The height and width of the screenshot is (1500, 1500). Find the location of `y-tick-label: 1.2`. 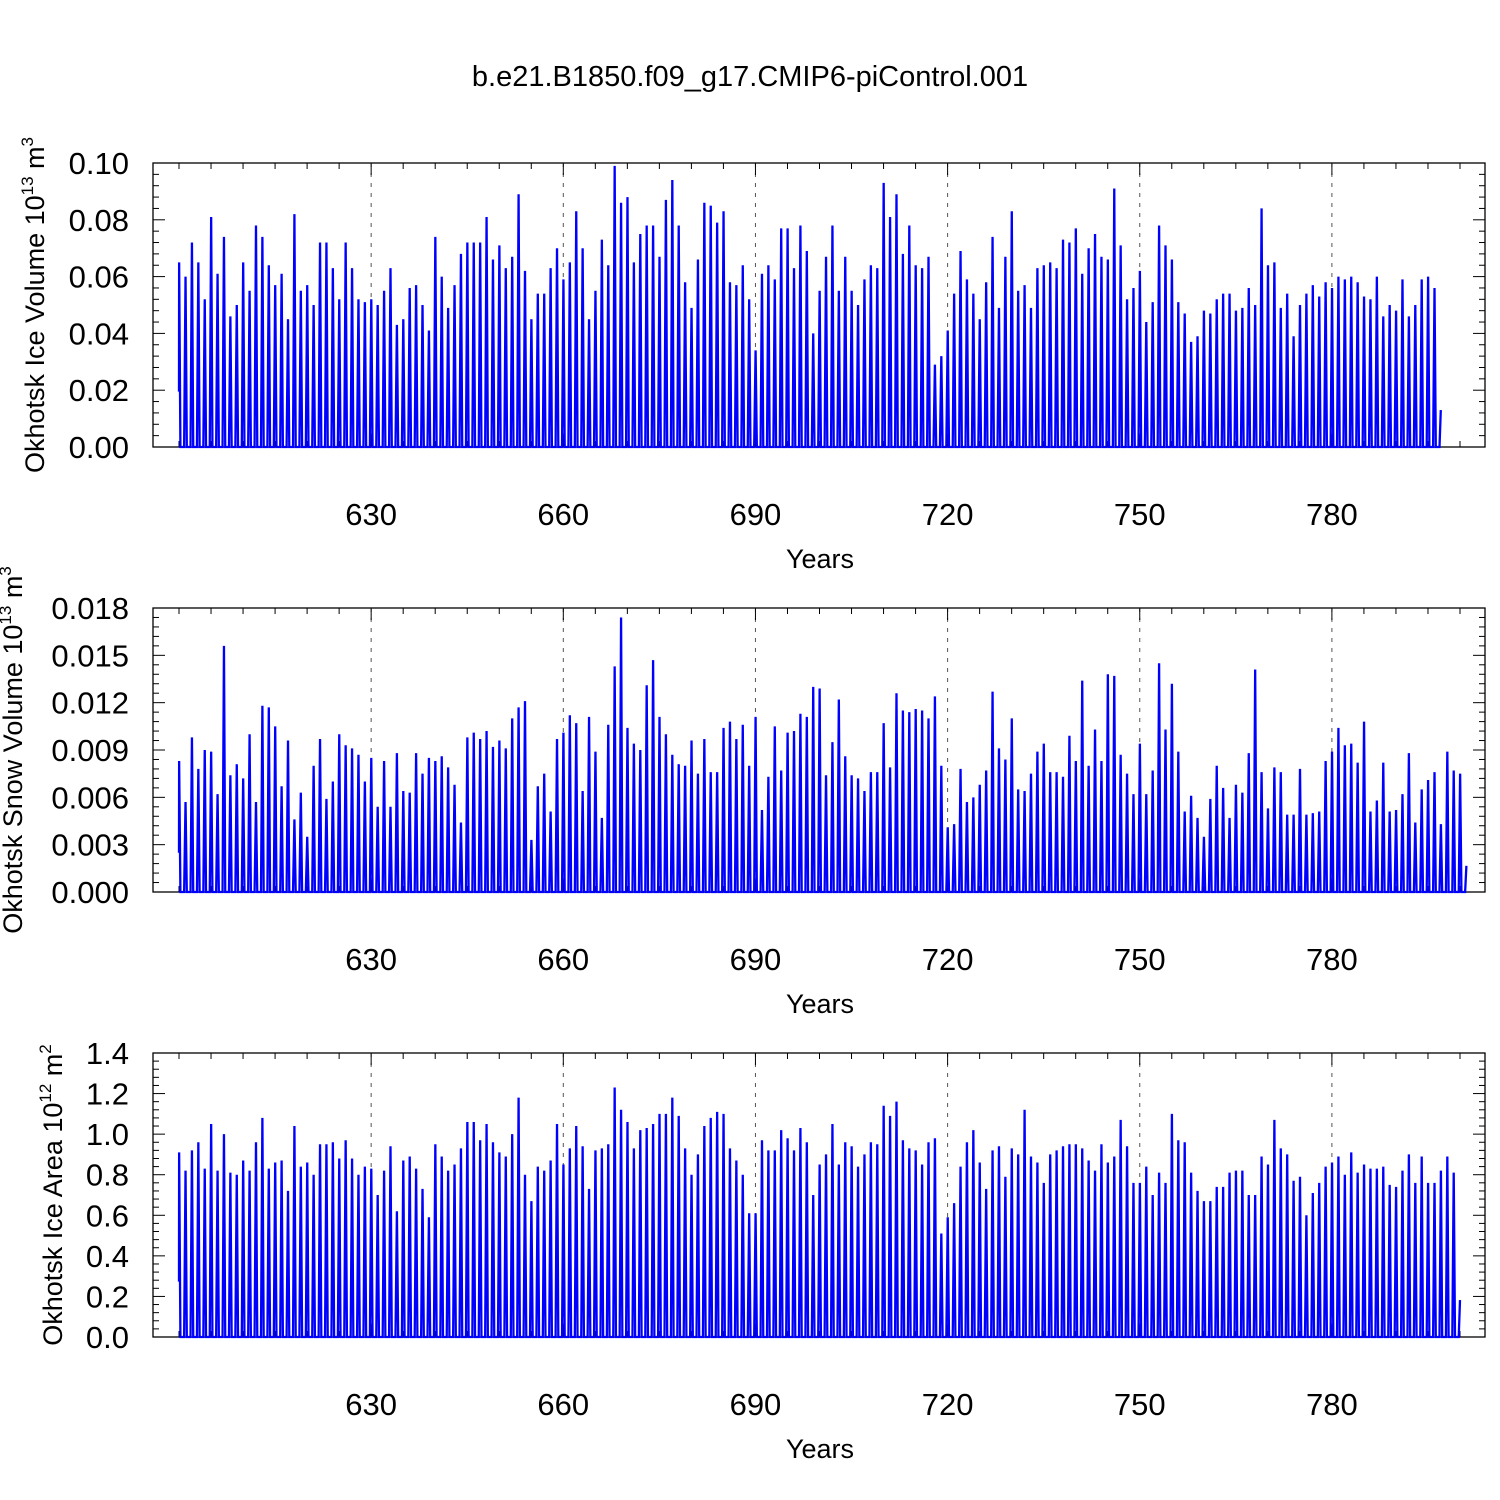

y-tick-label: 1.2 is located at coordinates (107, 1094).